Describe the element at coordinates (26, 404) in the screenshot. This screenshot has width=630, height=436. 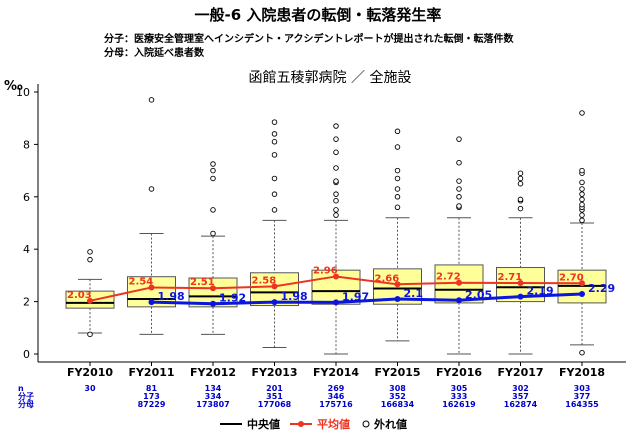
I see `table-row-label: 分母` at that location.